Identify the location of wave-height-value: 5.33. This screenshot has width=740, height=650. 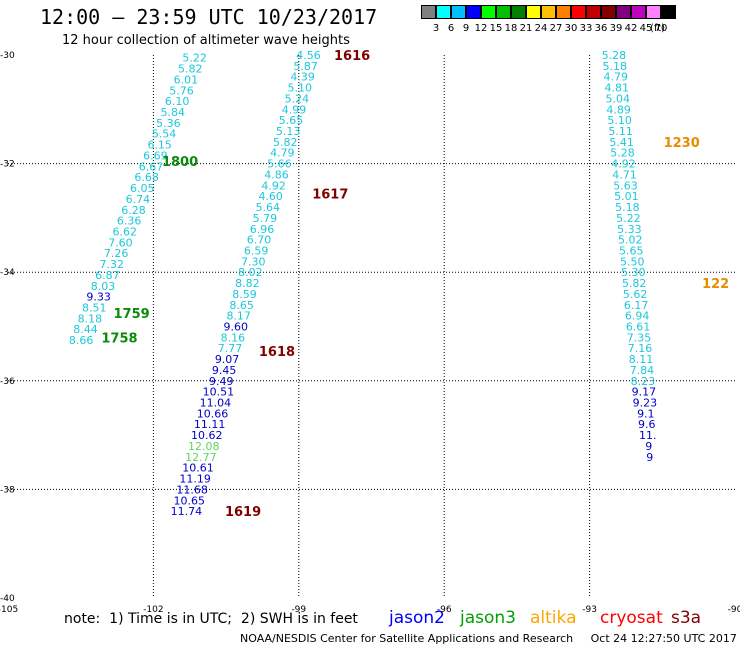
(629, 229).